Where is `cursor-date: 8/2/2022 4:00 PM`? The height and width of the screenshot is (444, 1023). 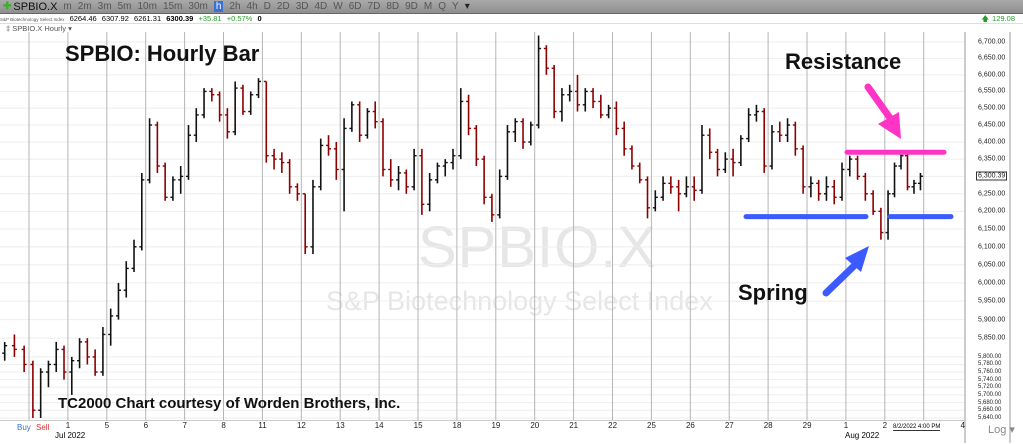
cursor-date: 8/2/2022 4:00 PM is located at coordinates (917, 427).